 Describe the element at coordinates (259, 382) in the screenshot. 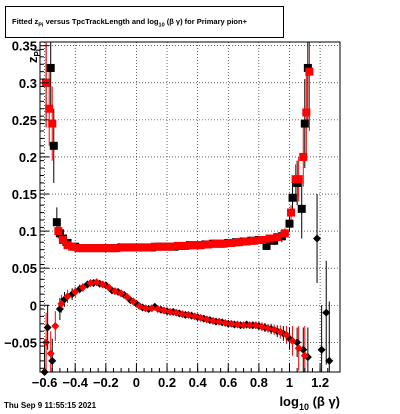

I see `x-tick-label: 0.8` at that location.